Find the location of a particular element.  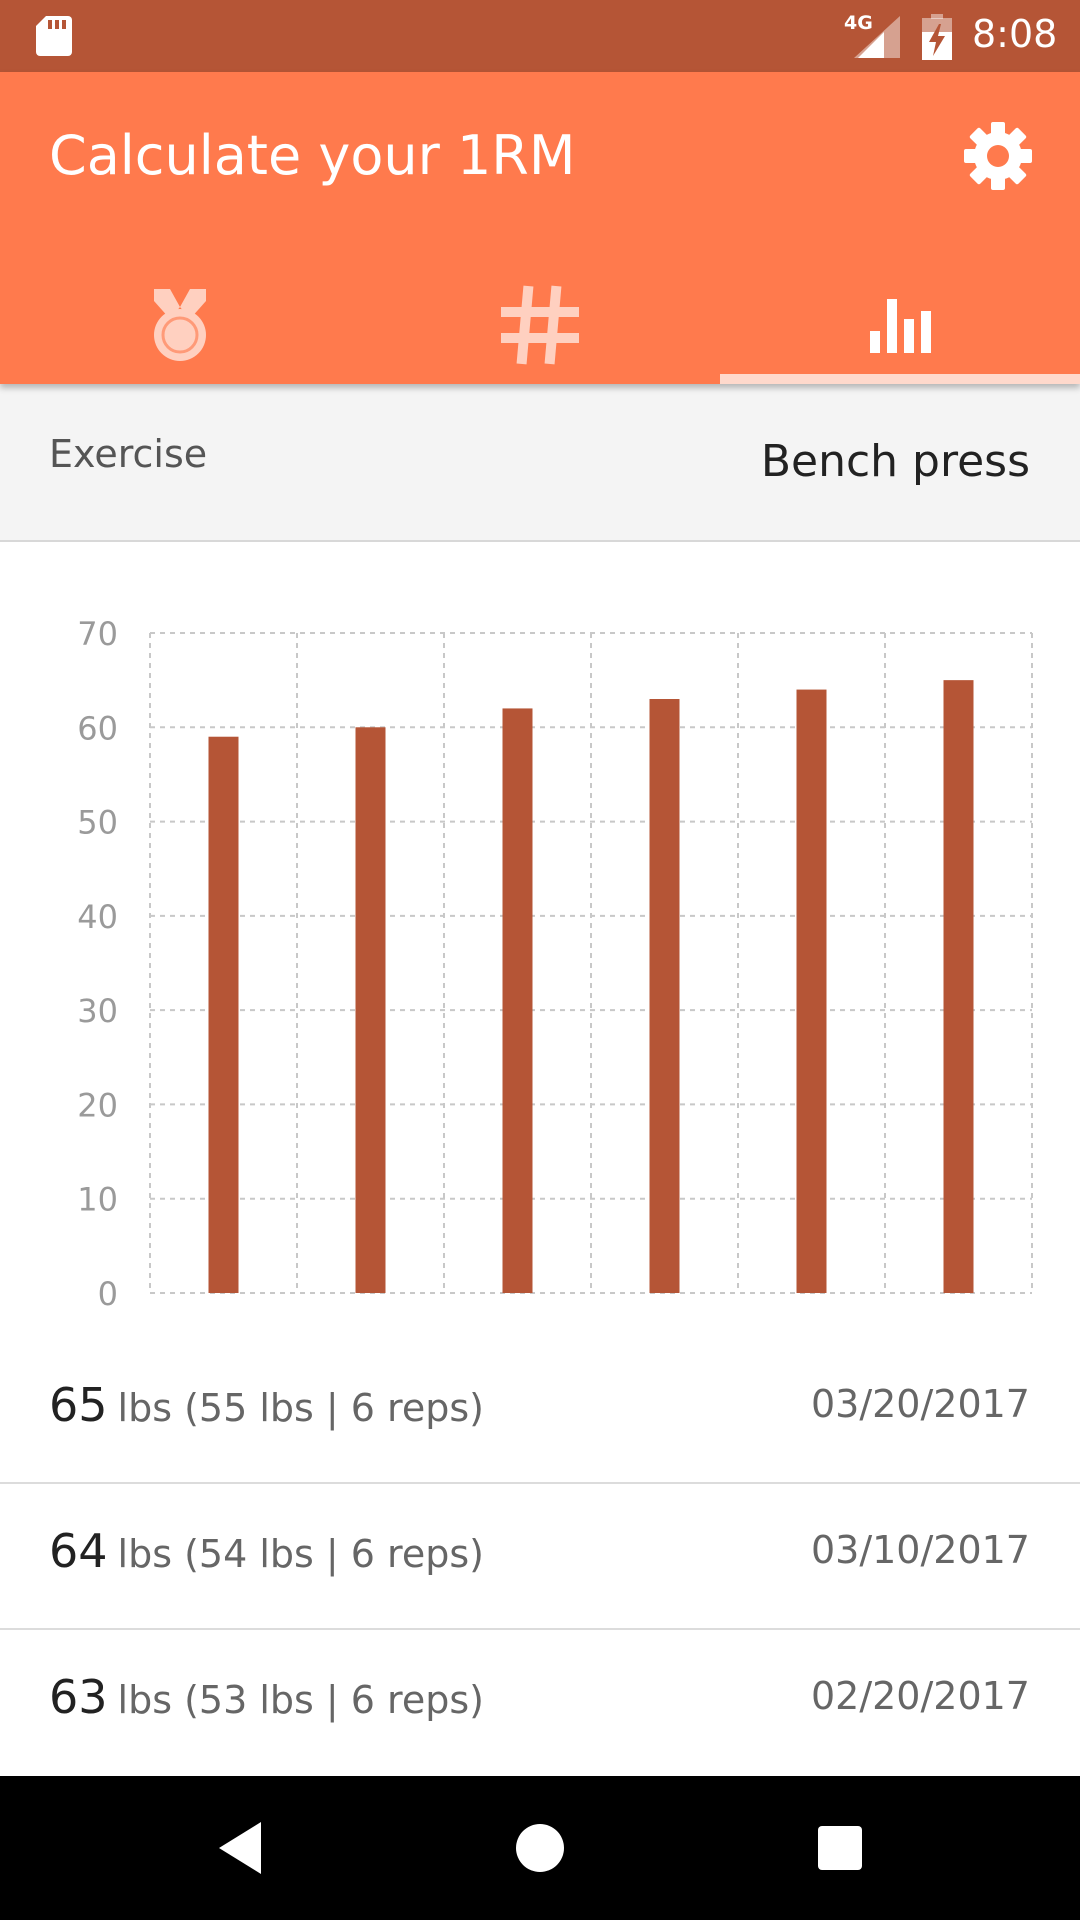

tab-history-chart is located at coordinates (900, 325).